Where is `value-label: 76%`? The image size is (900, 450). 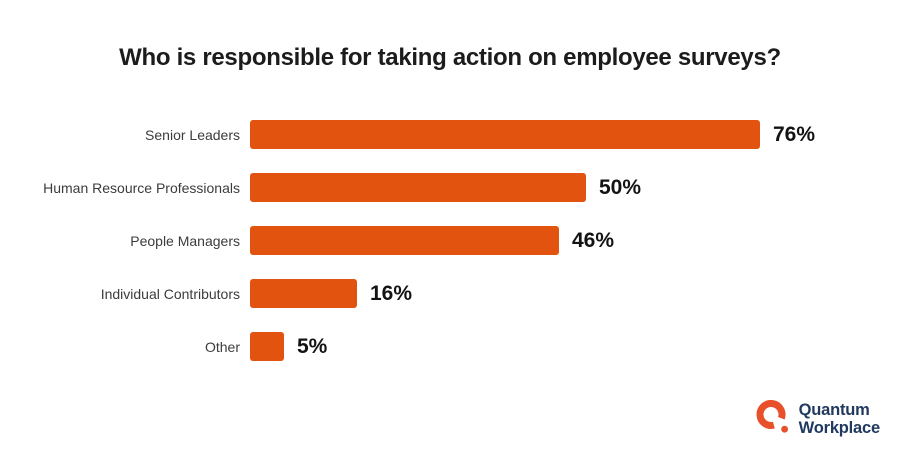
value-label: 76% is located at coordinates (794, 134).